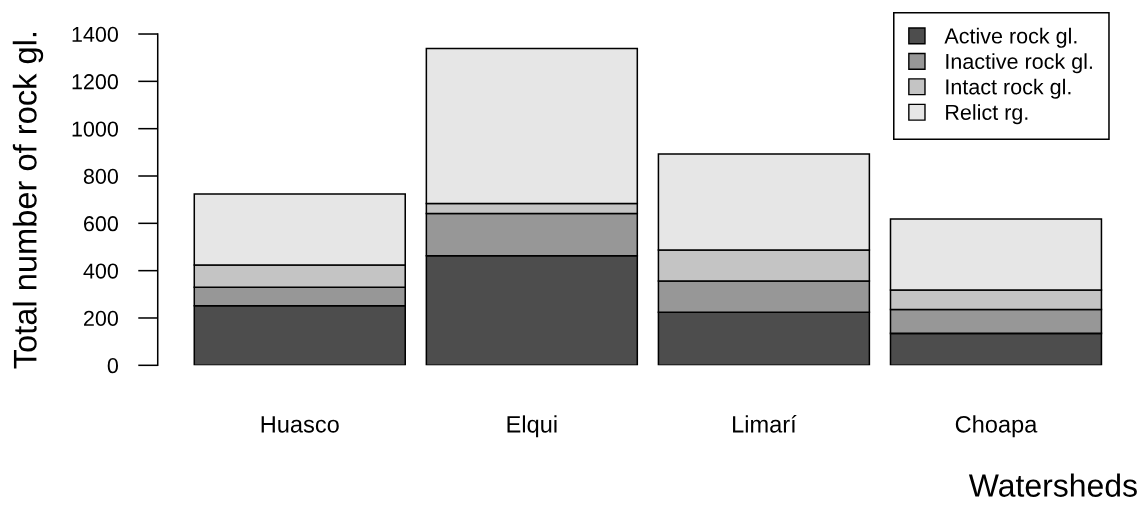 This screenshot has height=517, width=1138. What do you see at coordinates (100, 271) in the screenshot?
I see `y-tick-label: 400` at bounding box center [100, 271].